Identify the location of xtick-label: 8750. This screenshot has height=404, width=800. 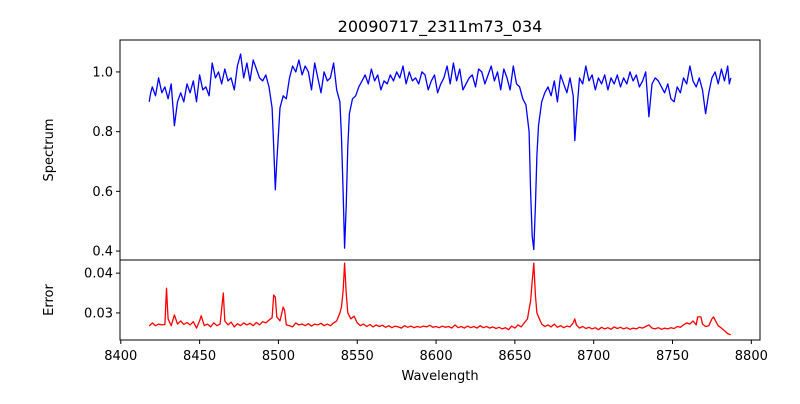
(672, 356).